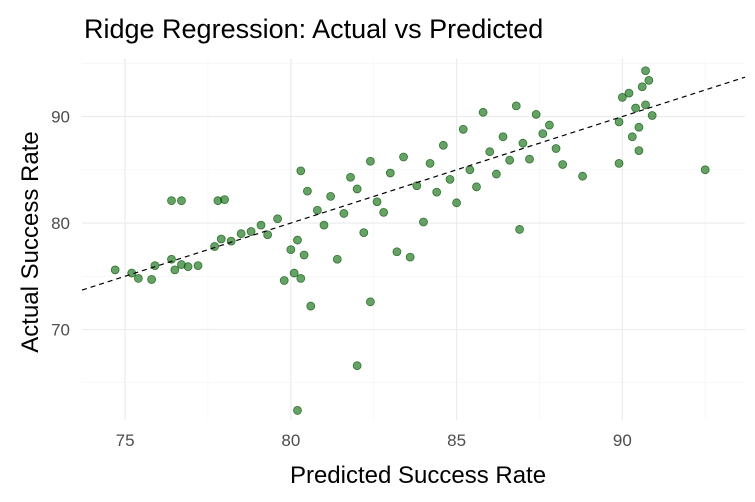 The width and height of the screenshot is (755, 502). I want to click on x-tick-label: 90, so click(622, 440).